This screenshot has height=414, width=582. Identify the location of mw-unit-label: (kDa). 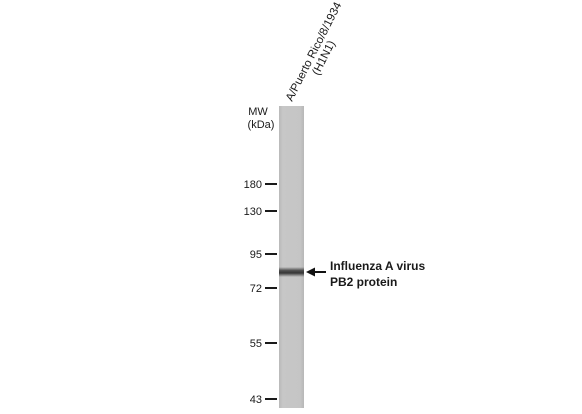
(261, 125).